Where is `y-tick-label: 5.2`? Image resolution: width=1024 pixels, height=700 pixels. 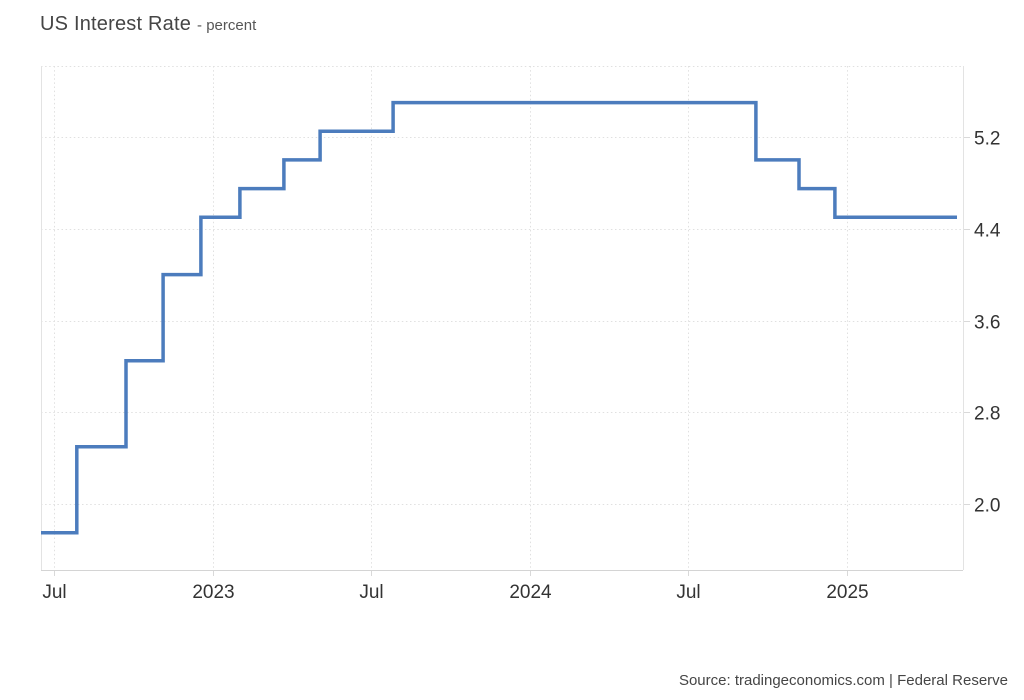
y-tick-label: 5.2 is located at coordinates (987, 139).